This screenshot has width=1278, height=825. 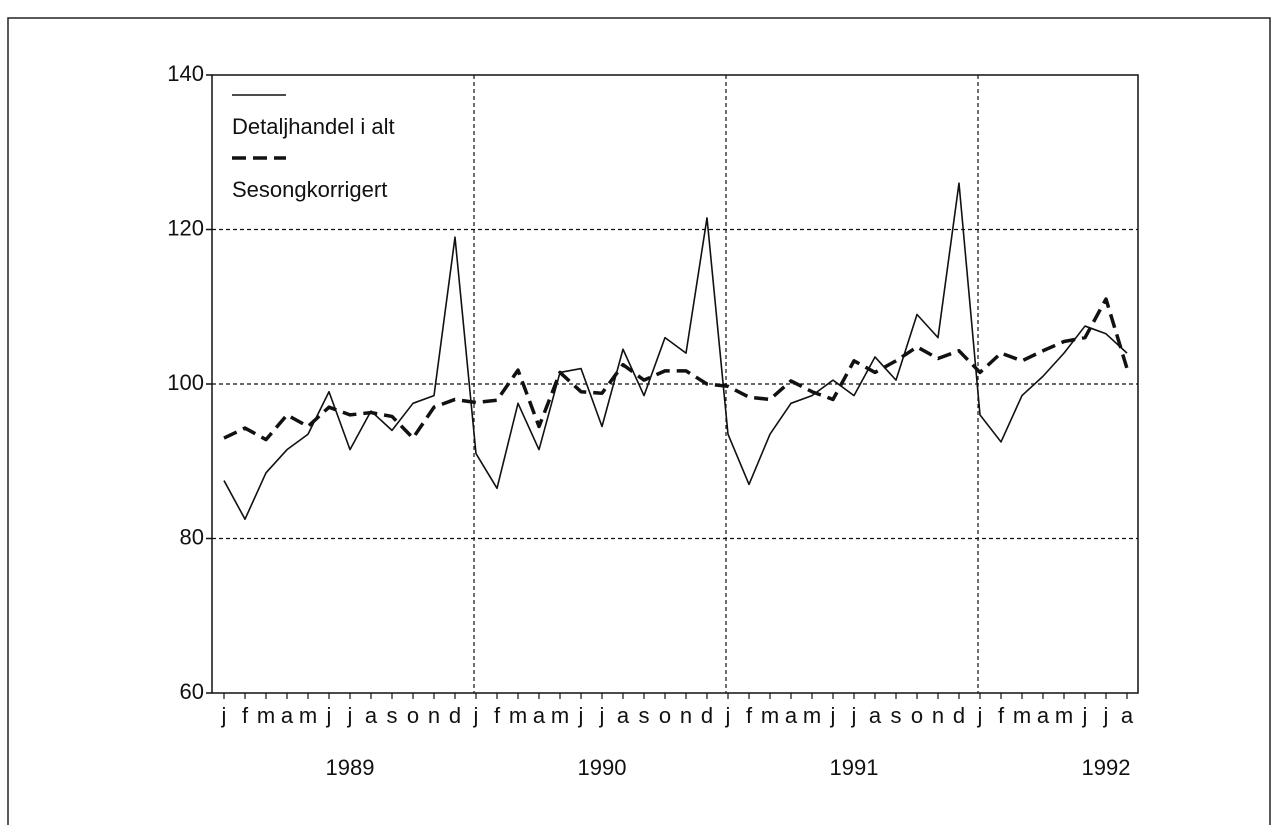 I want to click on y-tick-label: 140, so click(x=185, y=73).